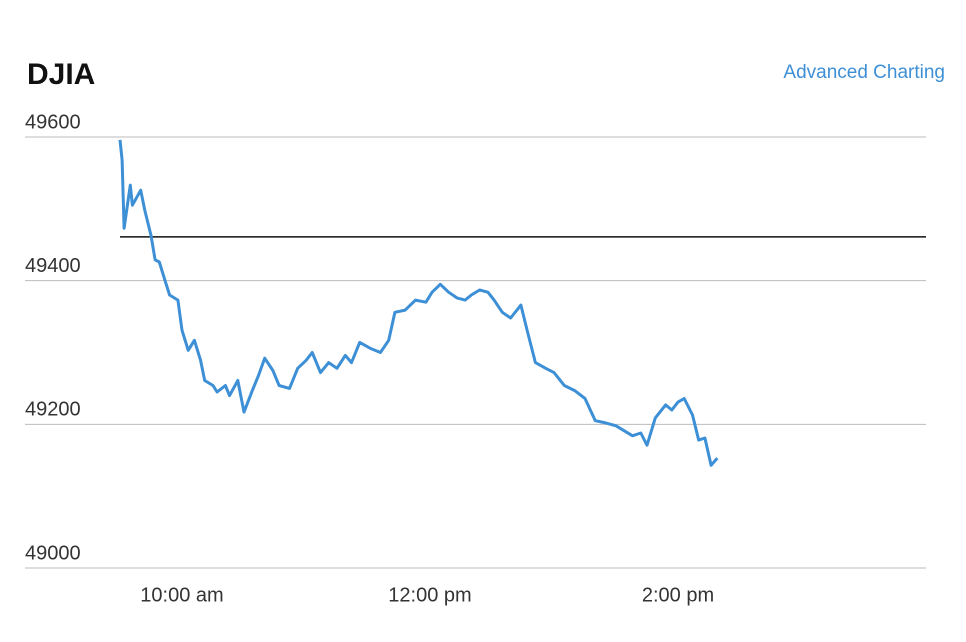  Describe the element at coordinates (53, 266) in the screenshot. I see `y-tick-label: 49400` at that location.